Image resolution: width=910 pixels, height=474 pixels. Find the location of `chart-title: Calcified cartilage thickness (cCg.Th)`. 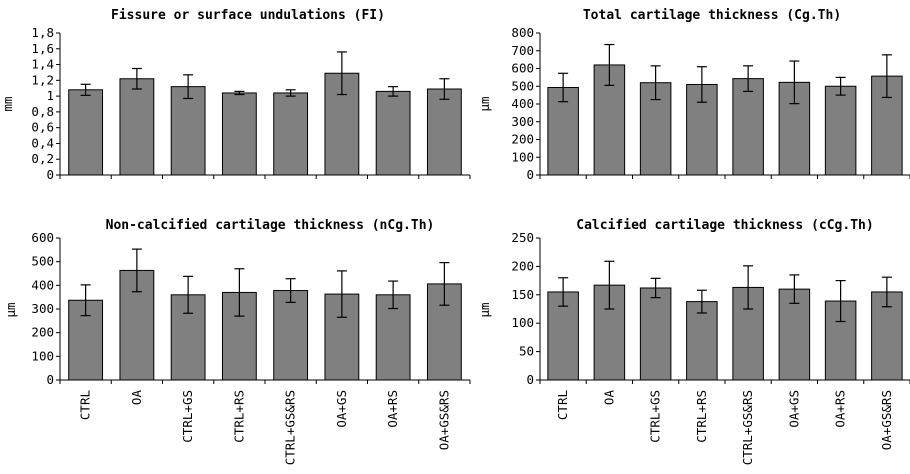

chart-title: Calcified cartilage thickness (cCg.Th) is located at coordinates (724, 225).